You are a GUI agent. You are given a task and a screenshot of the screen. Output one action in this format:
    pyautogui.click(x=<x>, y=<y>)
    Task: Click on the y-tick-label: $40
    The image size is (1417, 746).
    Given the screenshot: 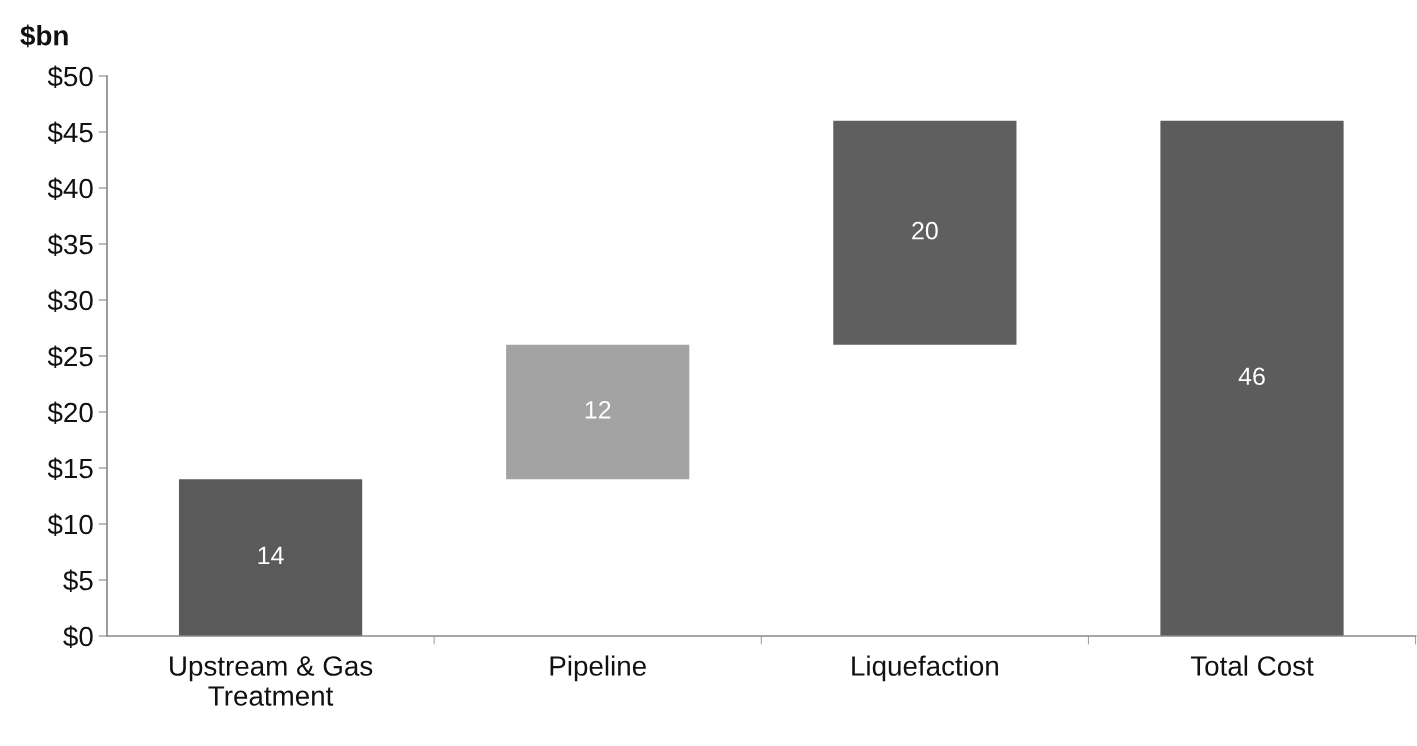 What is the action you would take?
    pyautogui.click(x=70, y=188)
    